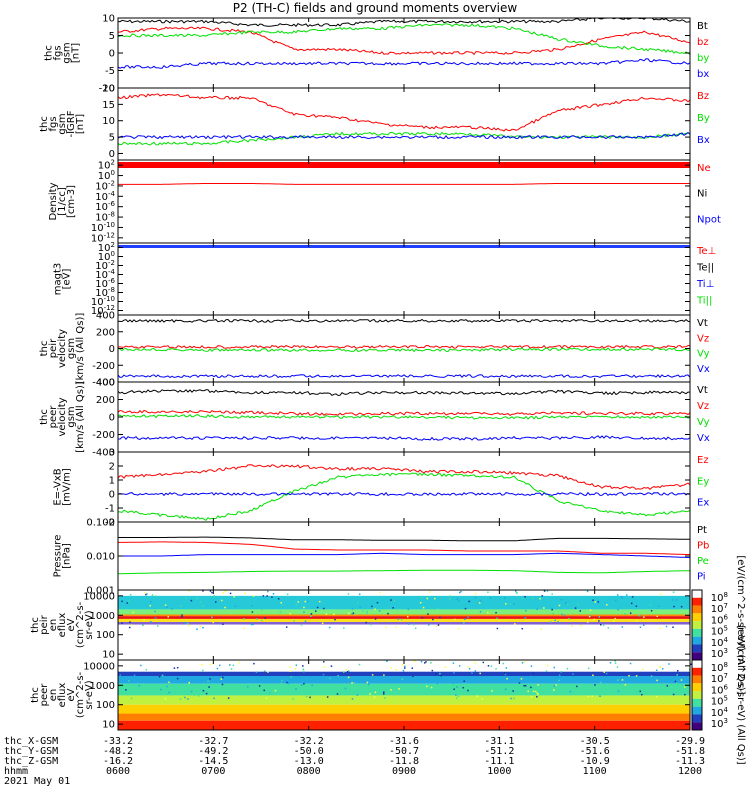 The height and width of the screenshot is (800, 750). What do you see at coordinates (719, 608) in the screenshot?
I see `colorbar-tick-label: 107` at bounding box center [719, 608].